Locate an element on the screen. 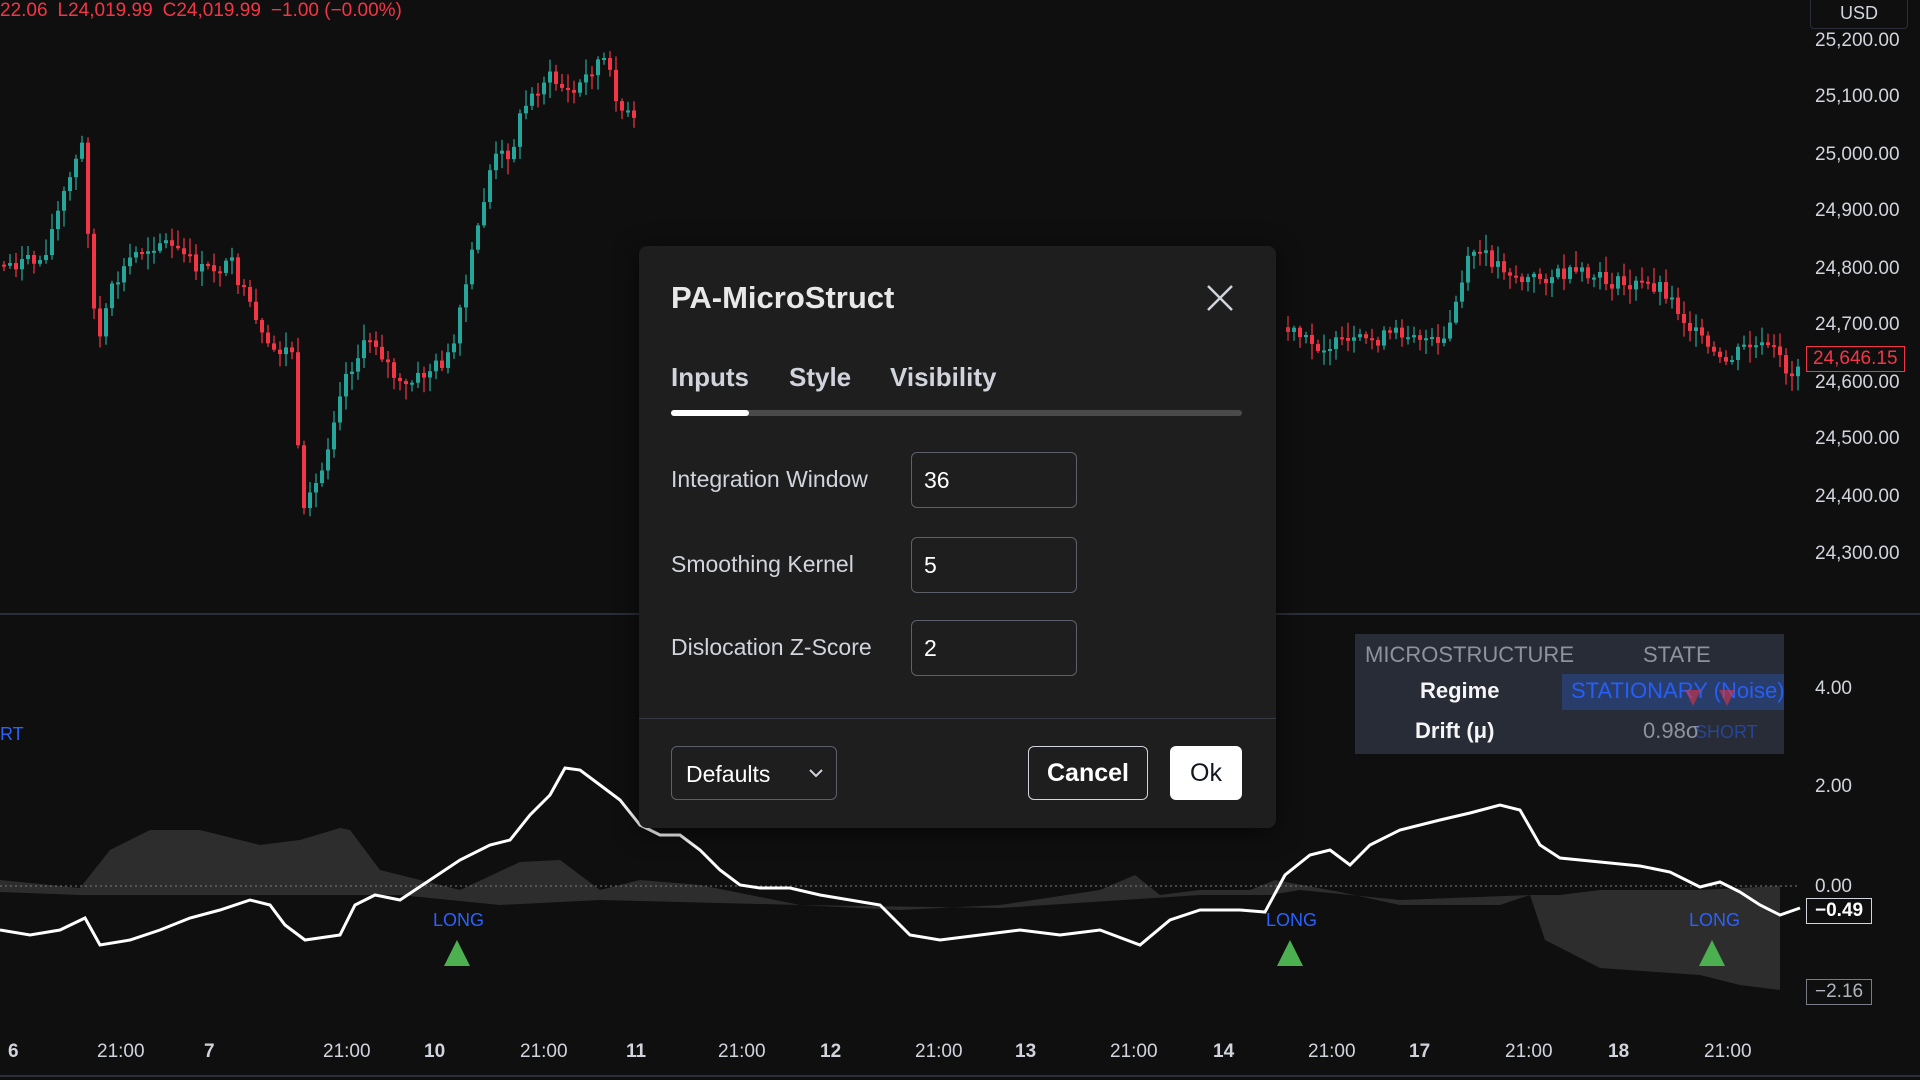 This screenshot has width=1920, height=1080. dialog-divider is located at coordinates (957, 718).